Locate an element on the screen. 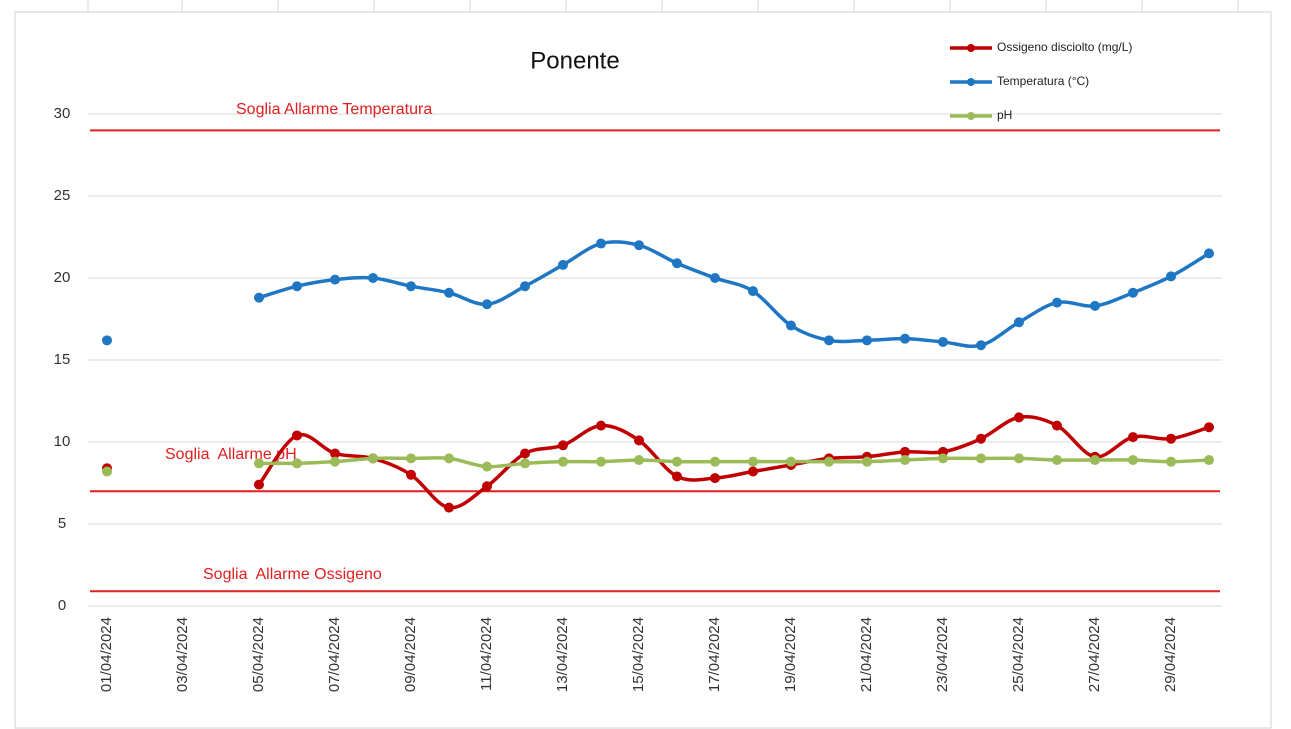 The height and width of the screenshot is (729, 1291). x-tick-label: 05/04/2024 is located at coordinates (258, 654).